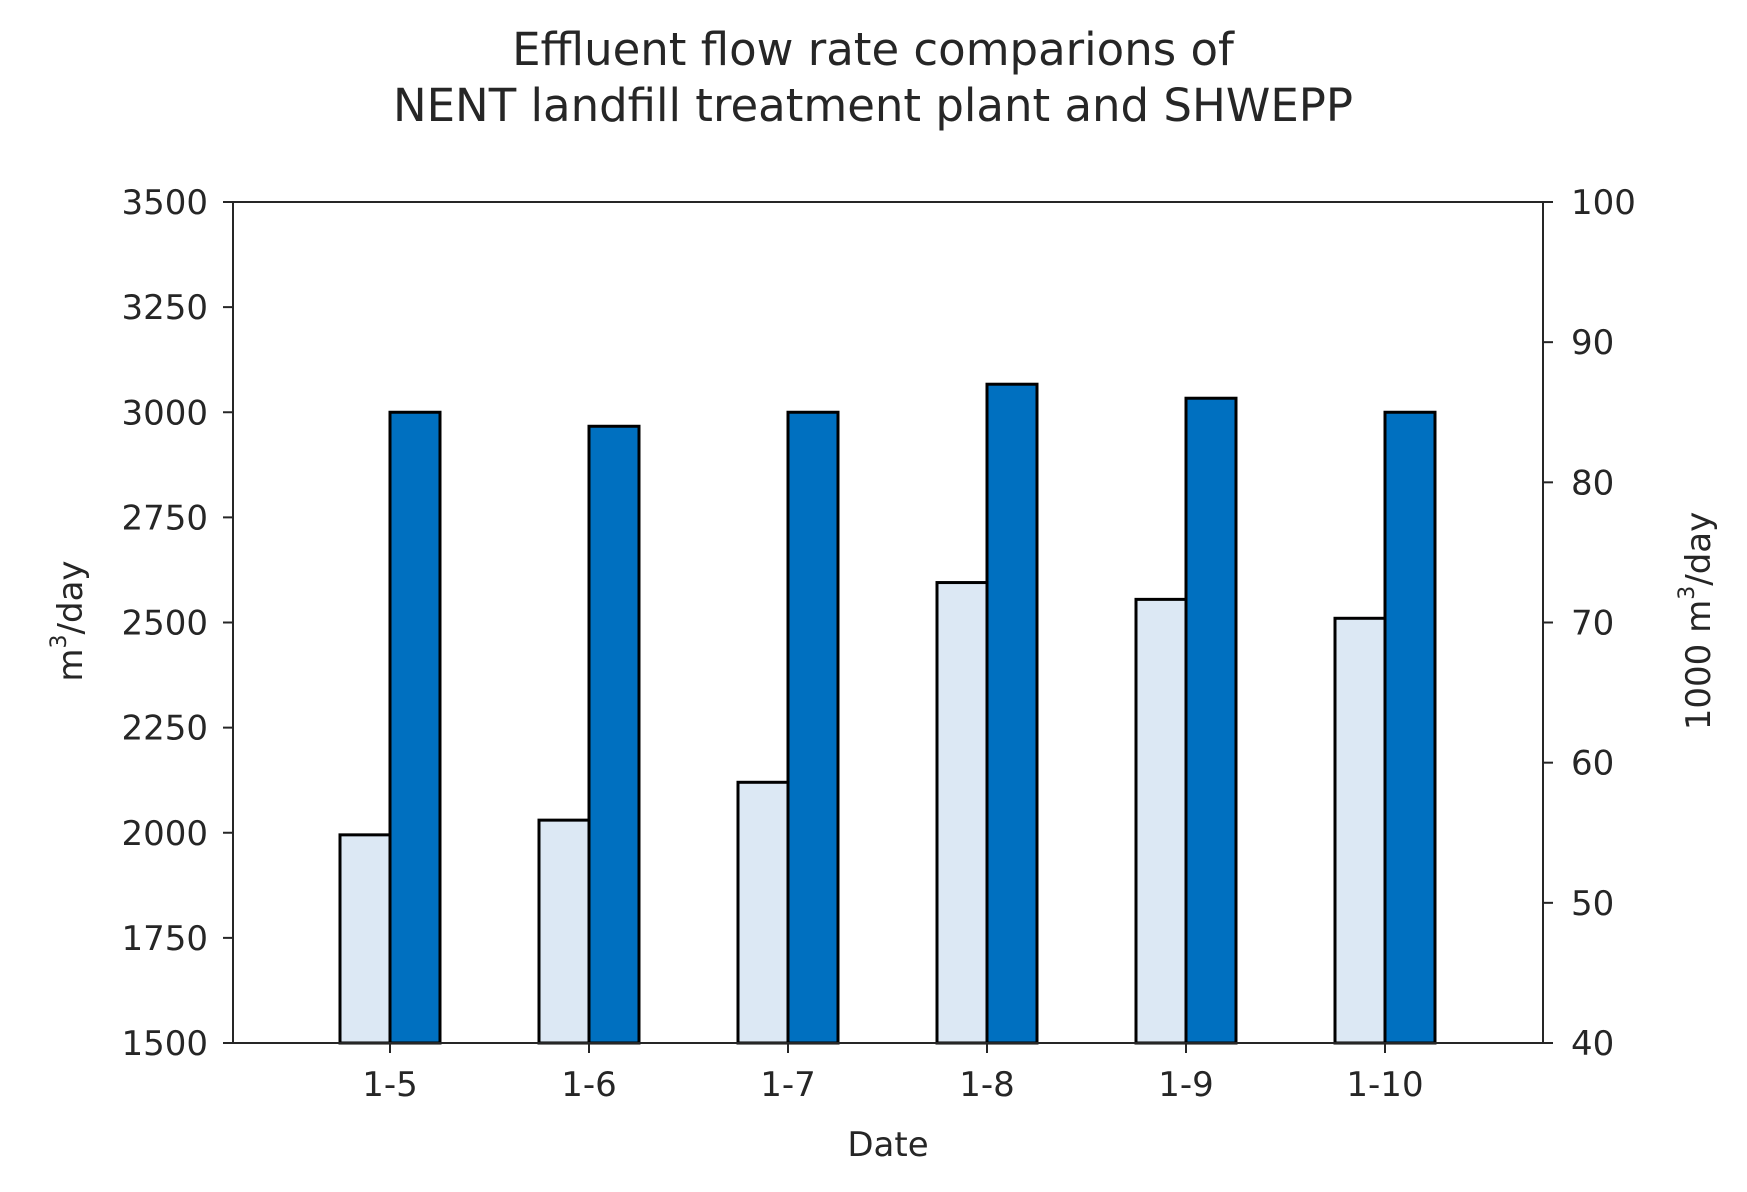 Image resolution: width=1747 pixels, height=1192 pixels. Describe the element at coordinates (69, 620) in the screenshot. I see `left-y-axis-label: m3/day` at that location.